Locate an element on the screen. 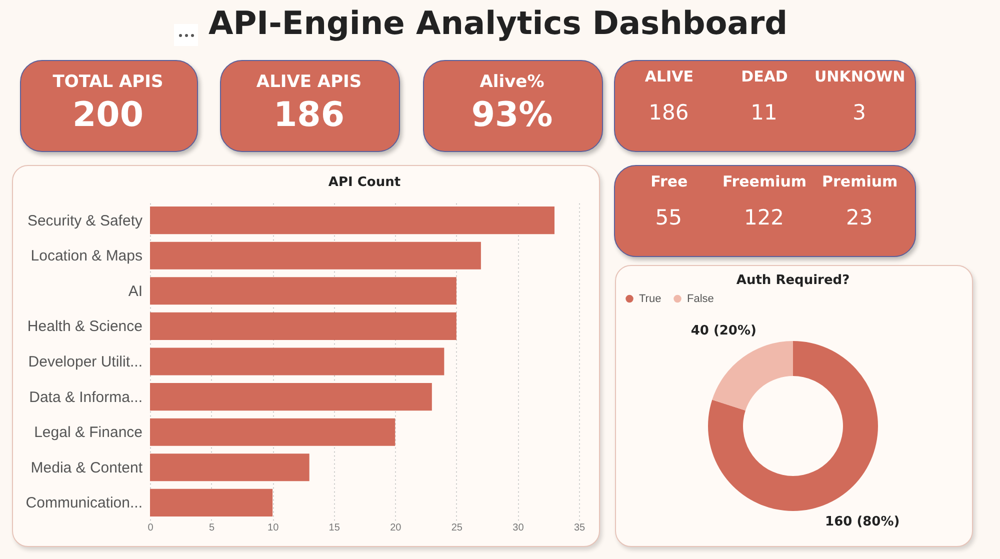 The image size is (1000, 559). y-tick-label: Security & Safety is located at coordinates (85, 221).